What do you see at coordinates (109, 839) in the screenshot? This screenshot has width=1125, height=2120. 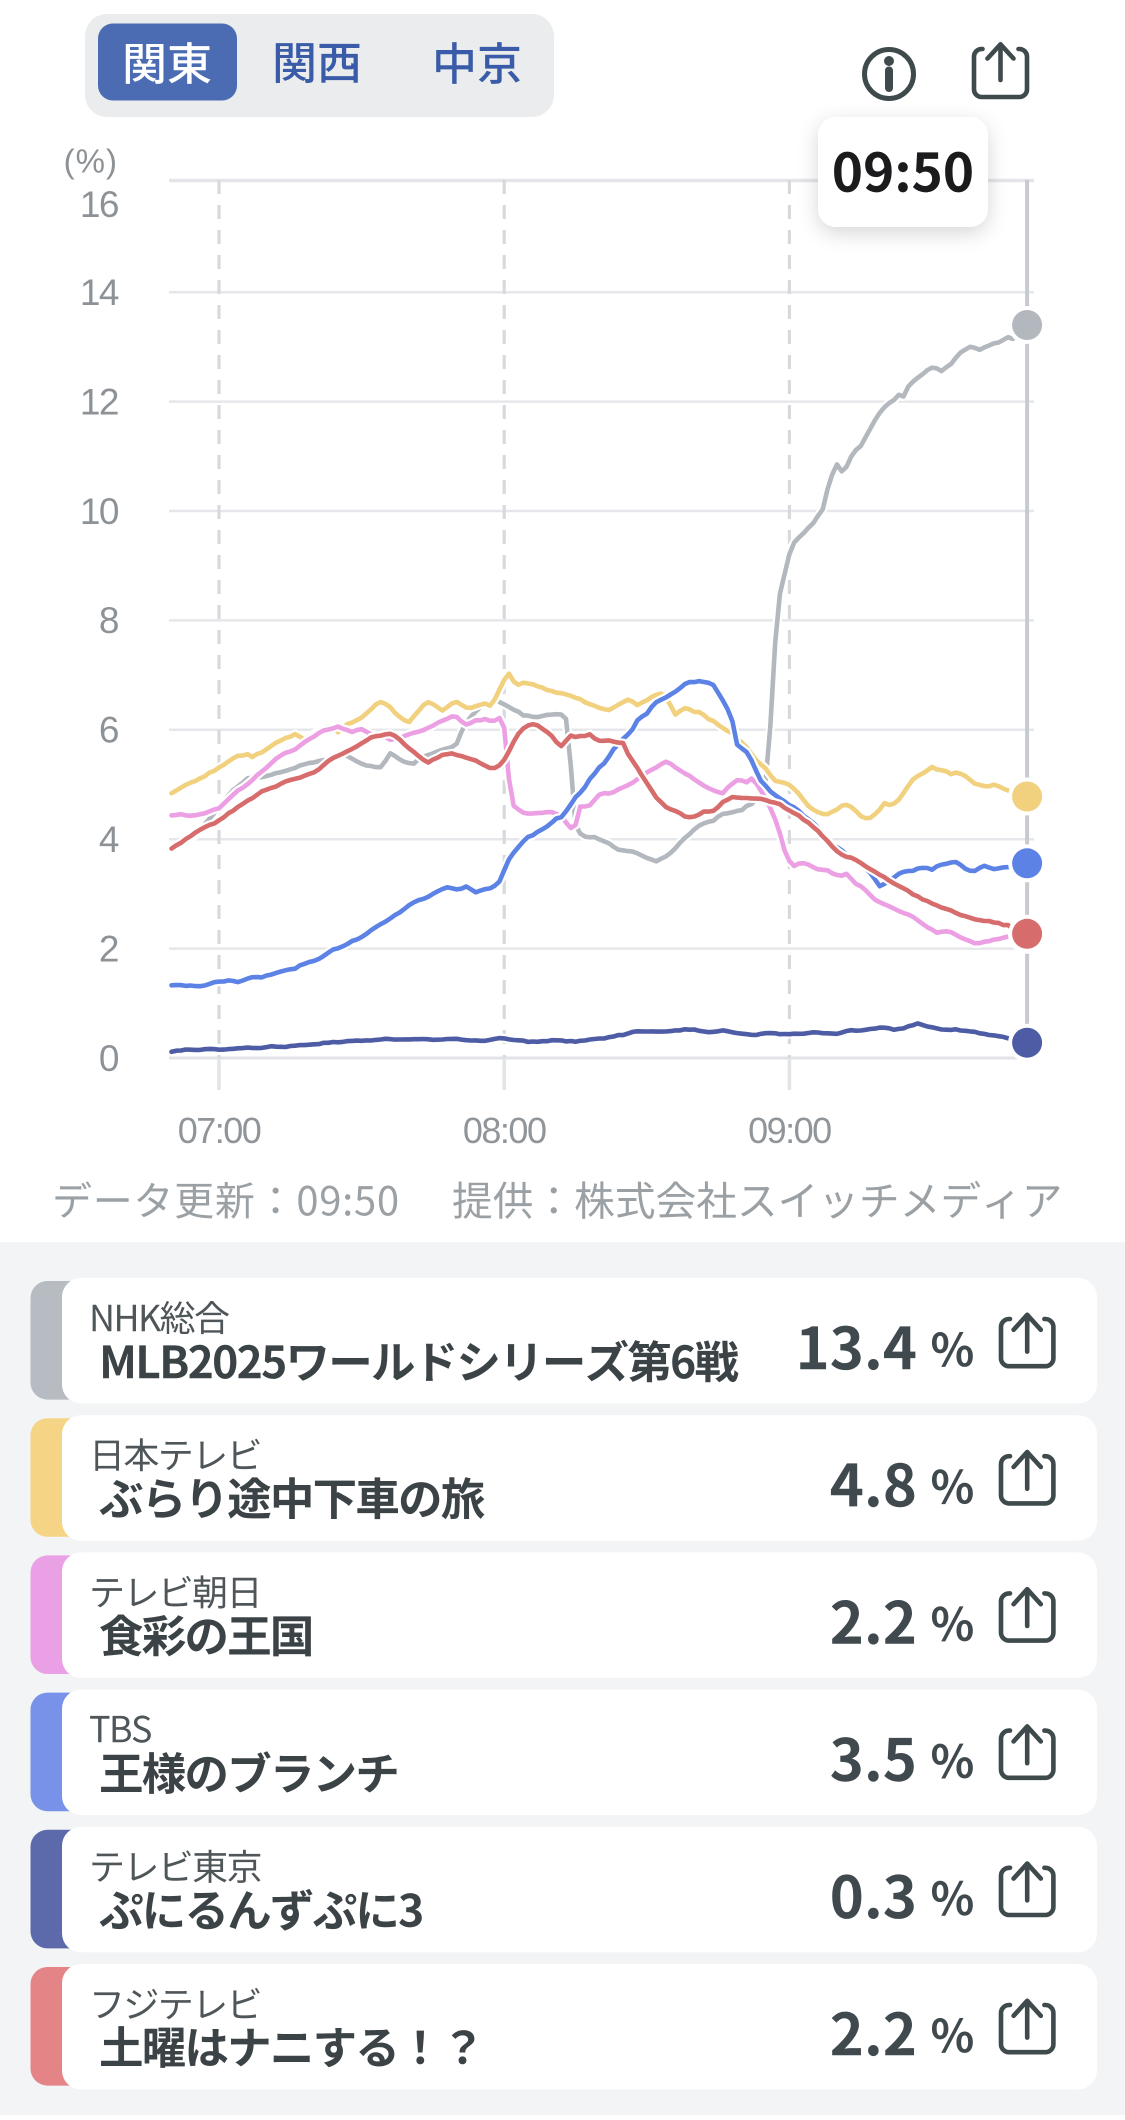 I see `svg-text: 4` at bounding box center [109, 839].